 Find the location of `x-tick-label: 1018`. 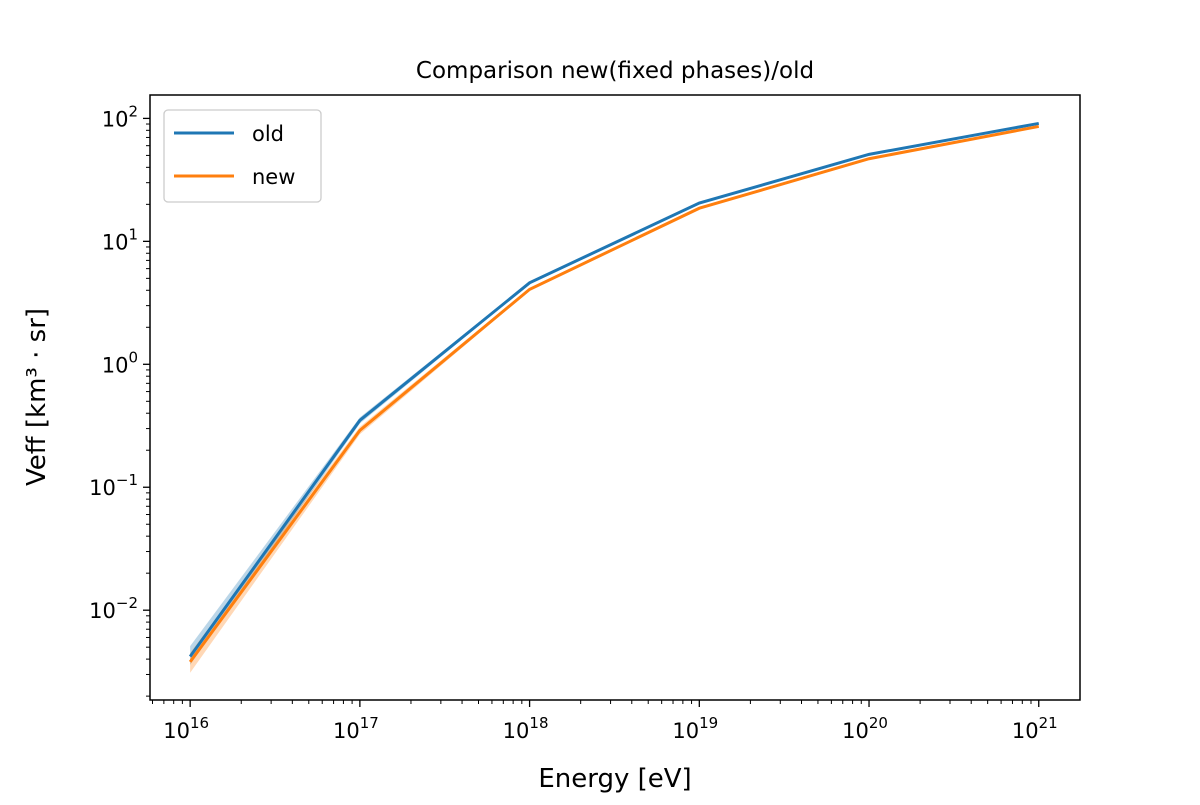

x-tick-label: 1018 is located at coordinates (526, 728).